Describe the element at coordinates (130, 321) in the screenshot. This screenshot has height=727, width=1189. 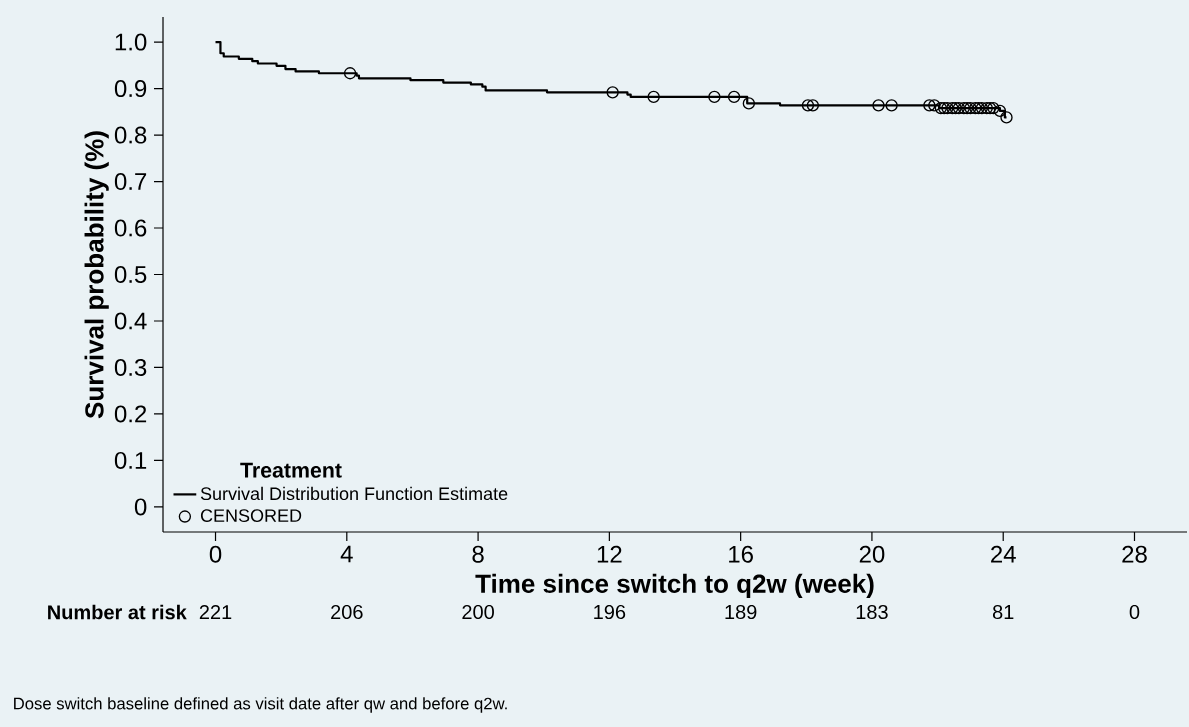
I see `y-tick-label: 0.4` at that location.